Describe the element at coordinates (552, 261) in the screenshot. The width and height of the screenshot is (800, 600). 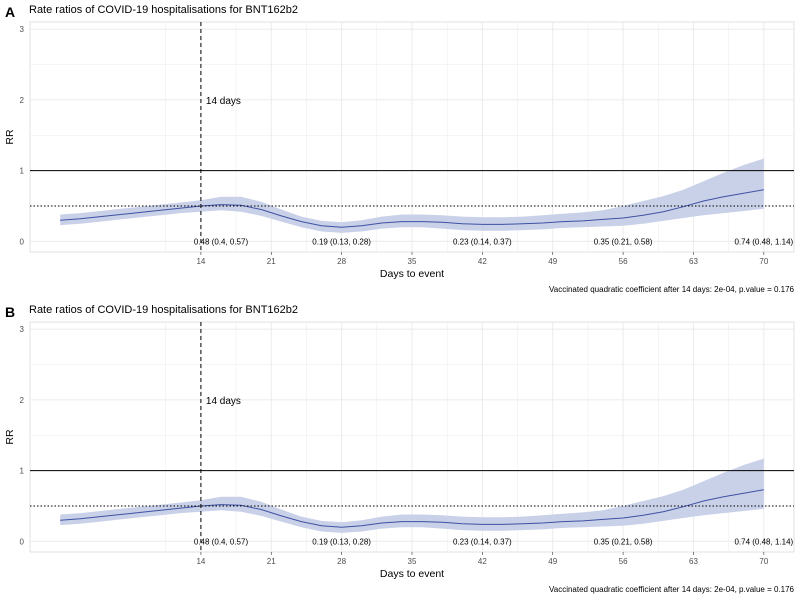
I see `chart-a-x-tick-label: 49` at that location.